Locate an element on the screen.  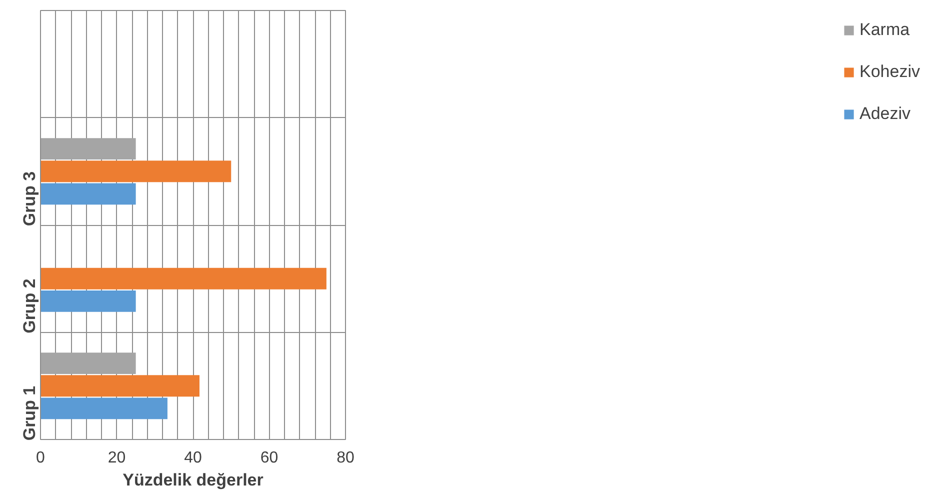
x-tick-label: 60 is located at coordinates (269, 458).